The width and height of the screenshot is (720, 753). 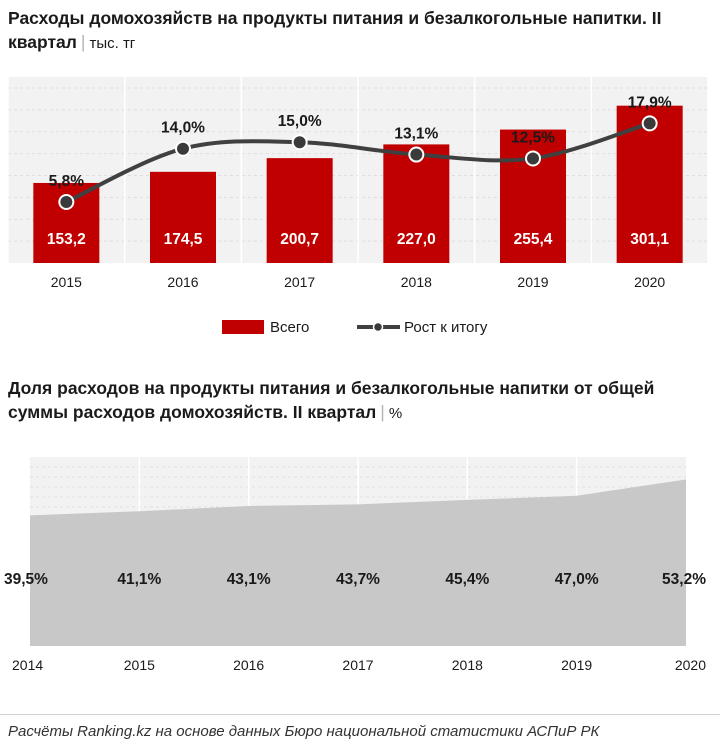 What do you see at coordinates (577, 579) in the screenshot?
I see `share-label-2019: 47,0%` at bounding box center [577, 579].